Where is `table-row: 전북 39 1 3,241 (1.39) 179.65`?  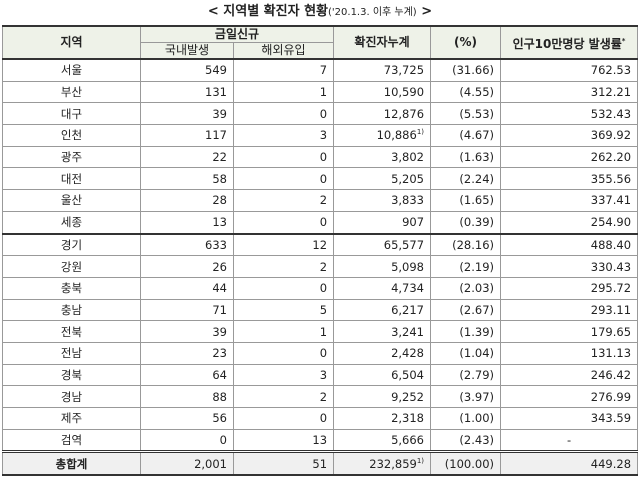 table-row: 전북 39 1 3,241 (1.39) 179.65 is located at coordinates (320, 331).